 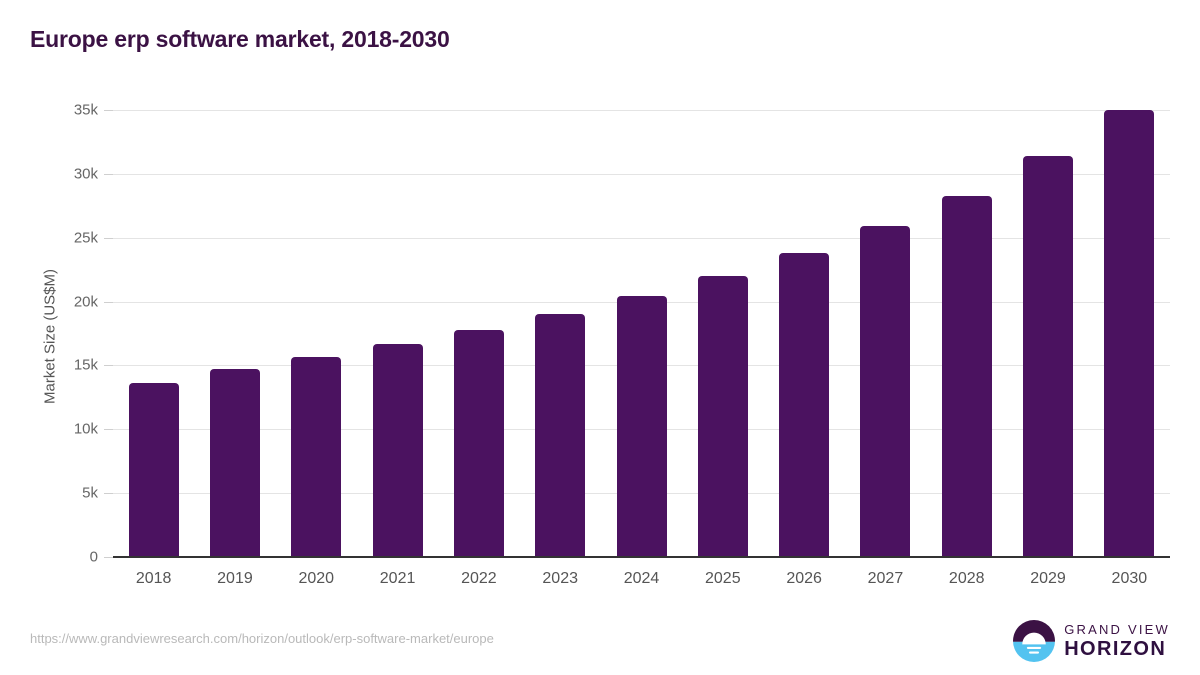 I want to click on y-tick-label: 20k, so click(x=85, y=302).